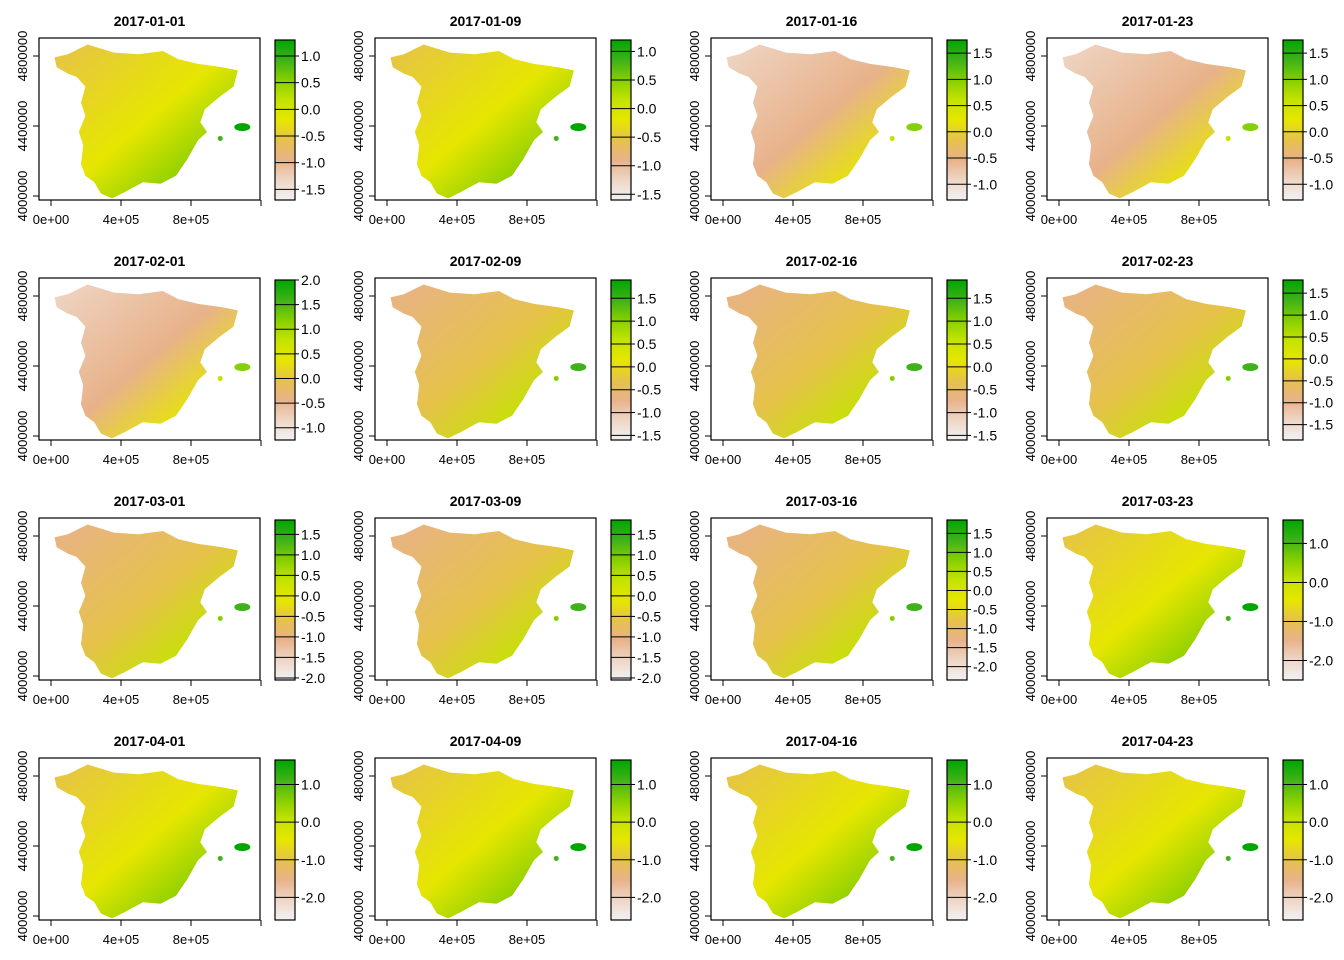 The width and height of the screenshot is (1344, 960). Describe the element at coordinates (486, 501) in the screenshot. I see `panel-title: 2017-03-09` at that location.